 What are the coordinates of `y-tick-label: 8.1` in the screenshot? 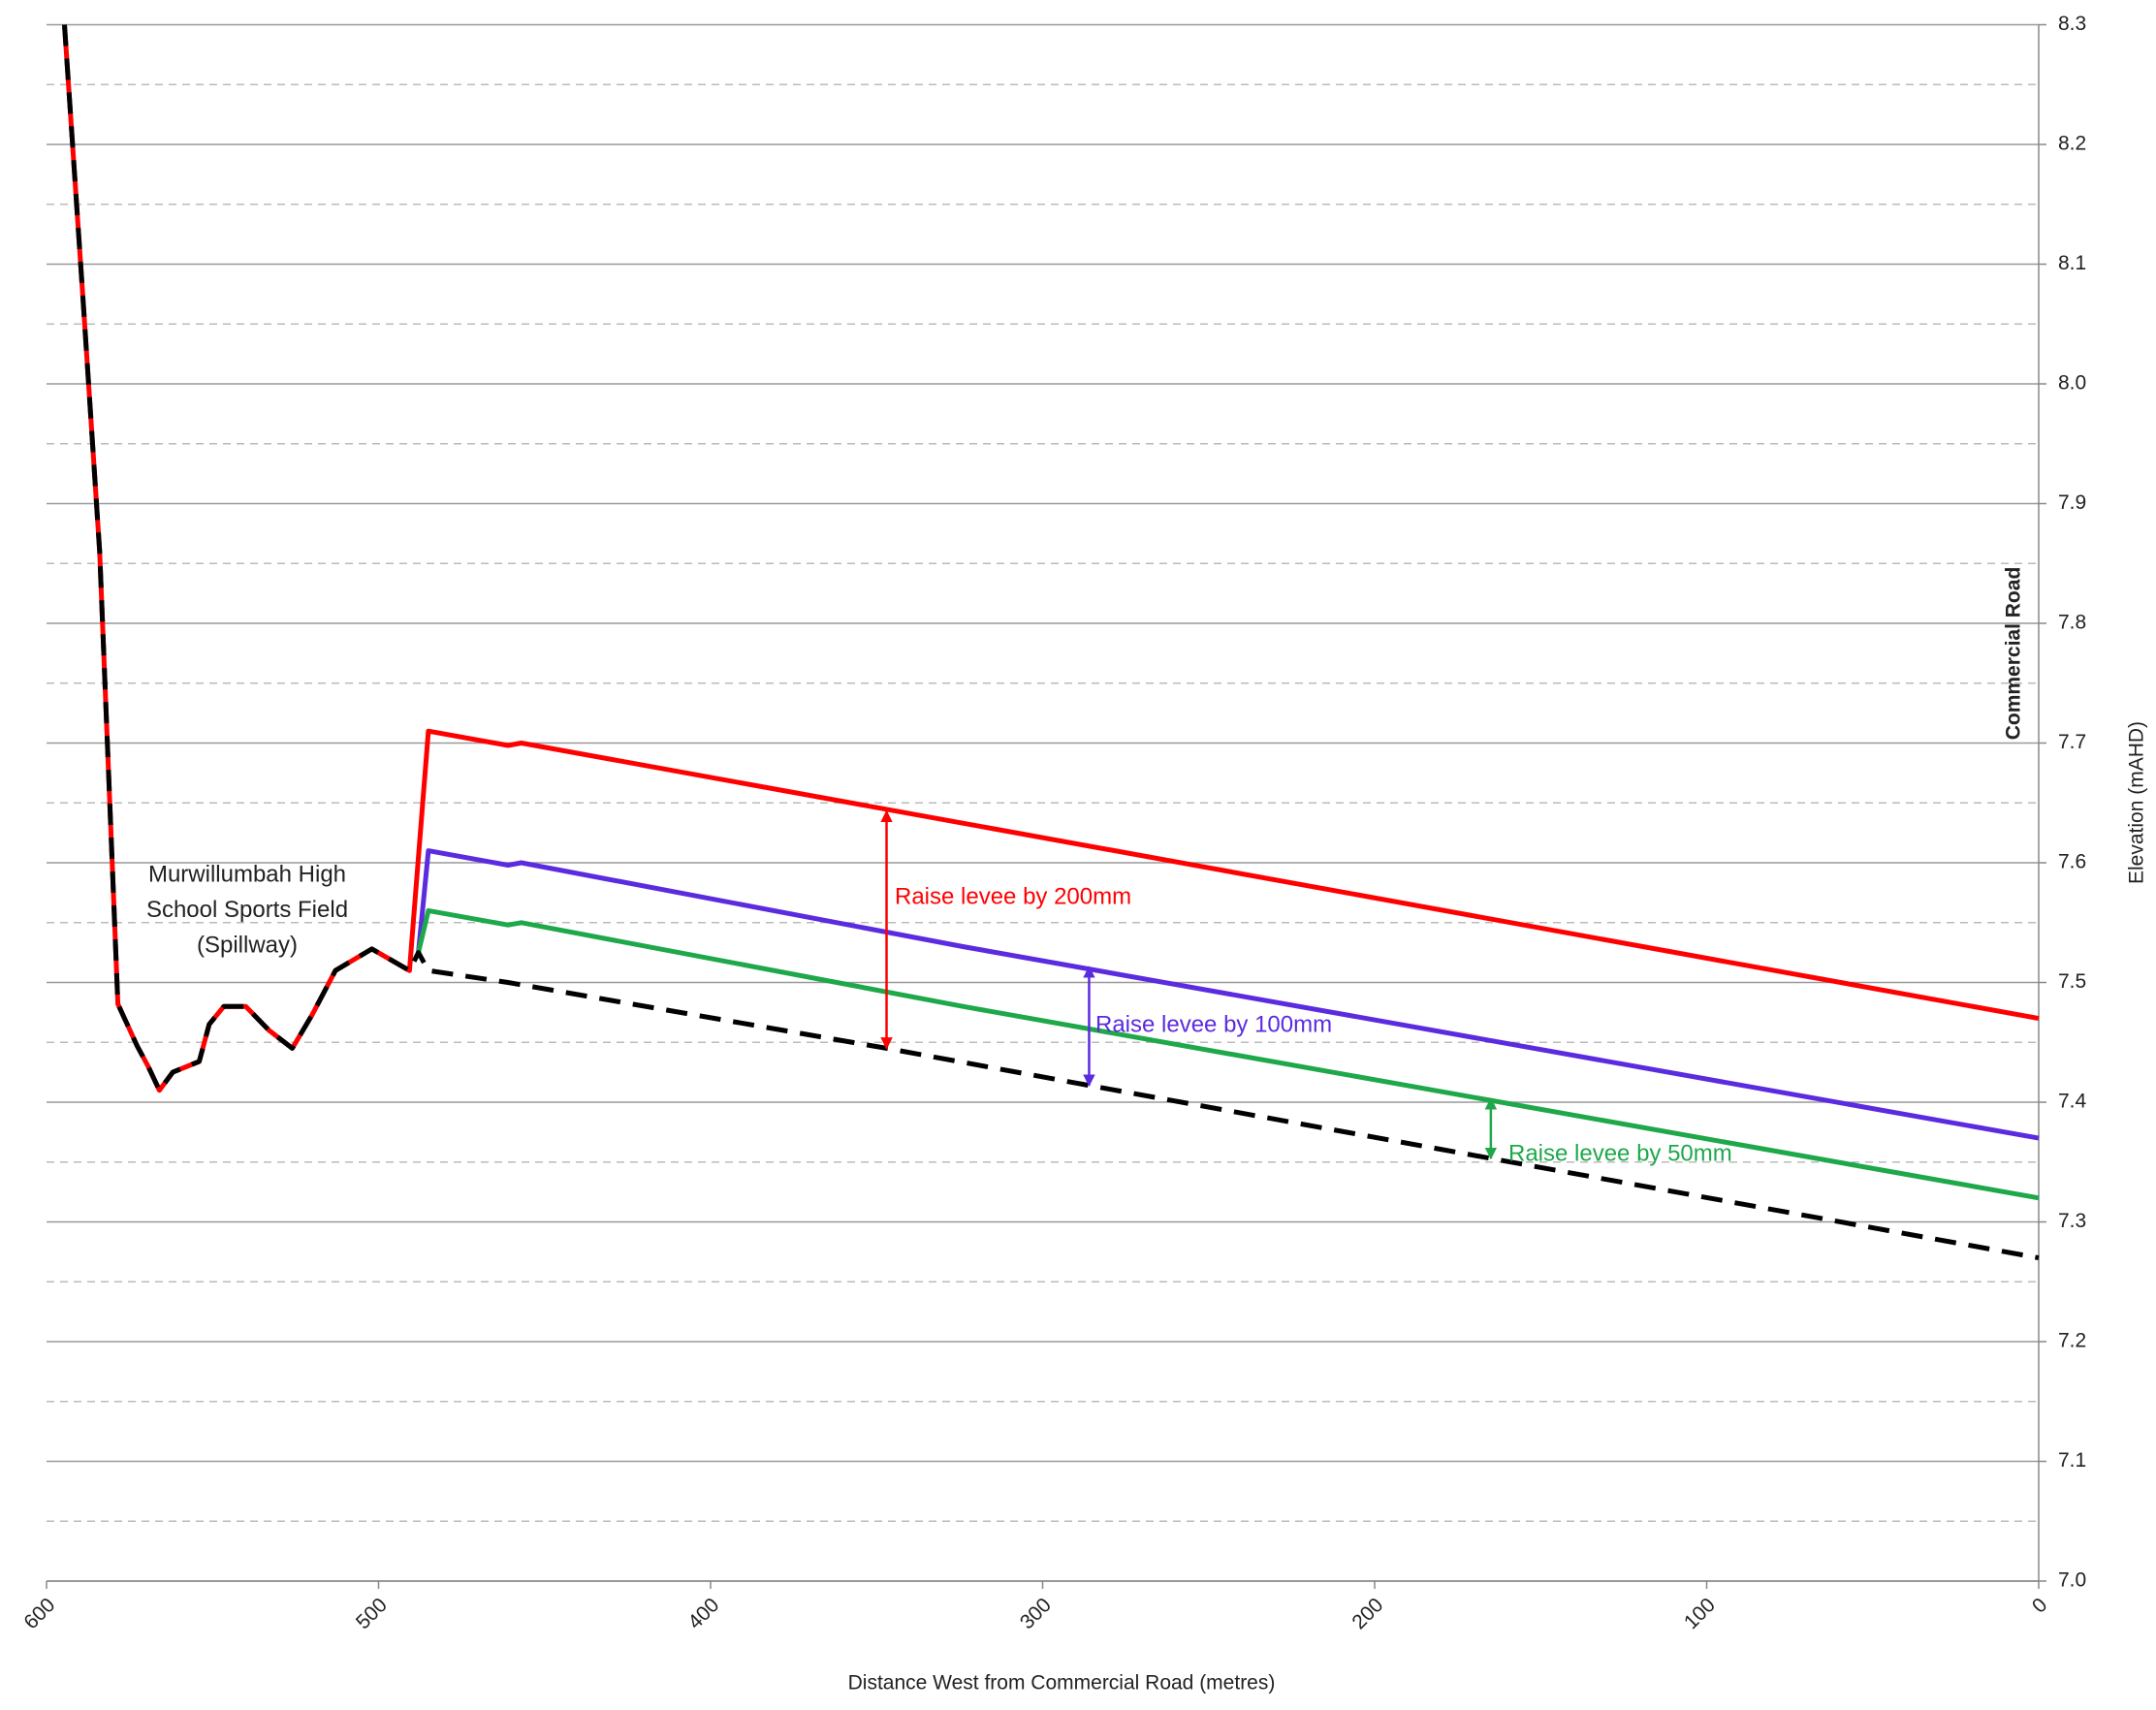 It's located at (2072, 263).